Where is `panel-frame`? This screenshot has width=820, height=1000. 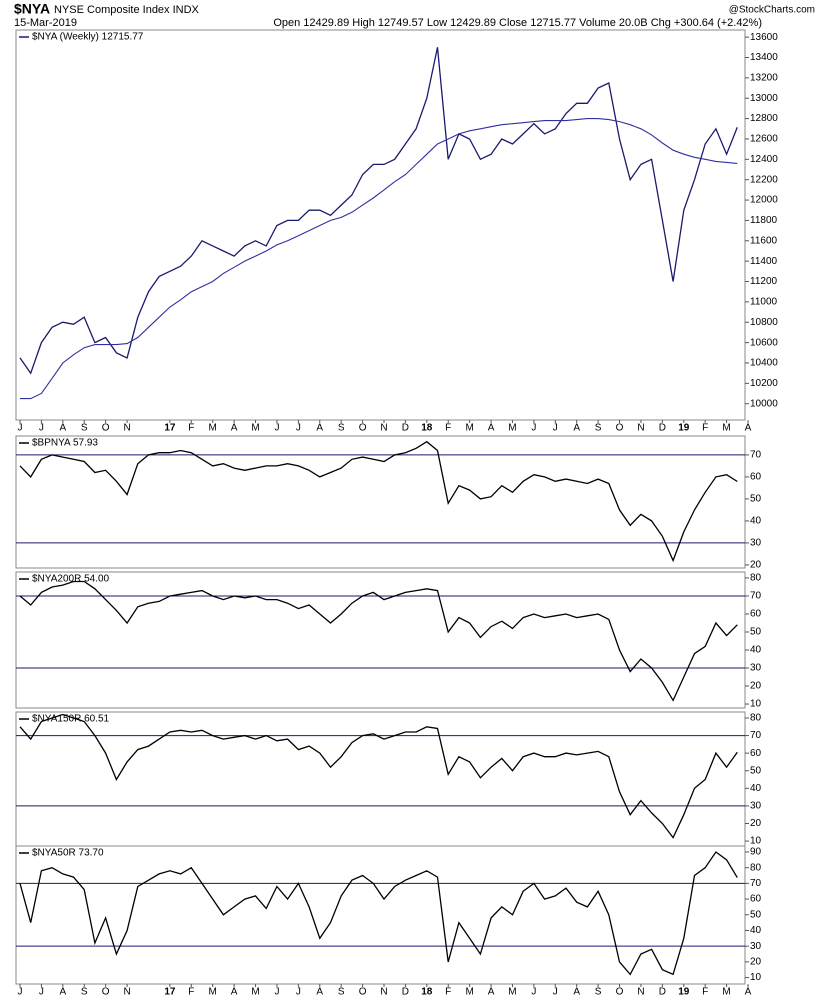
panel-frame is located at coordinates (380, 502).